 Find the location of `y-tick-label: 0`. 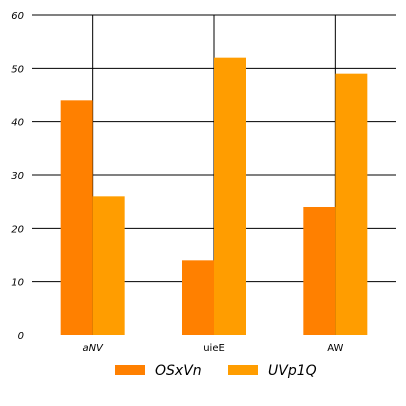

y-tick-label: 0 is located at coordinates (21, 336).